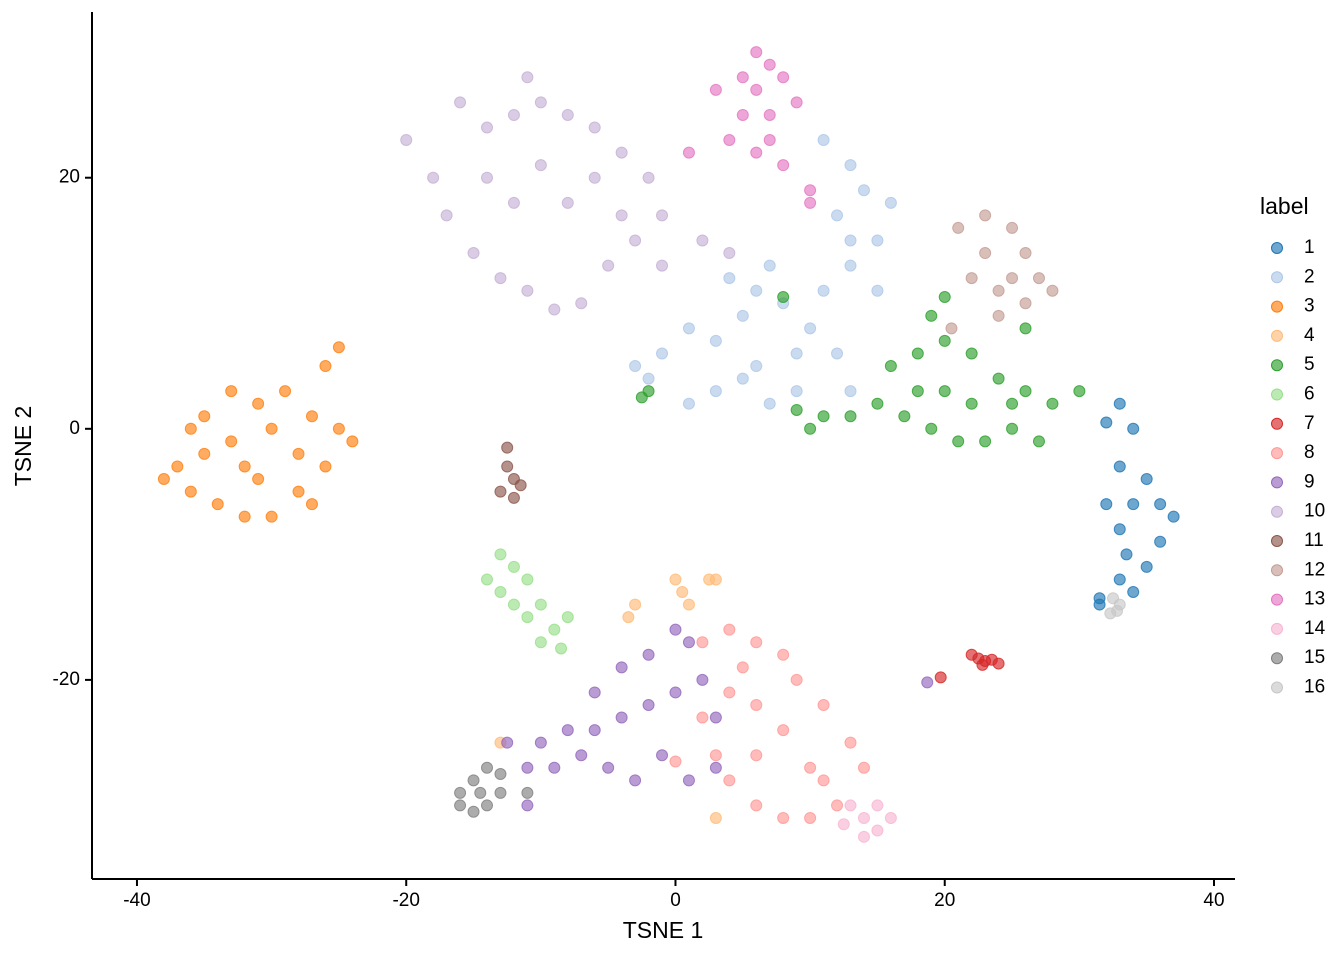 Image resolution: width=1344 pixels, height=960 pixels. I want to click on legend-label: 4, so click(1309, 335).